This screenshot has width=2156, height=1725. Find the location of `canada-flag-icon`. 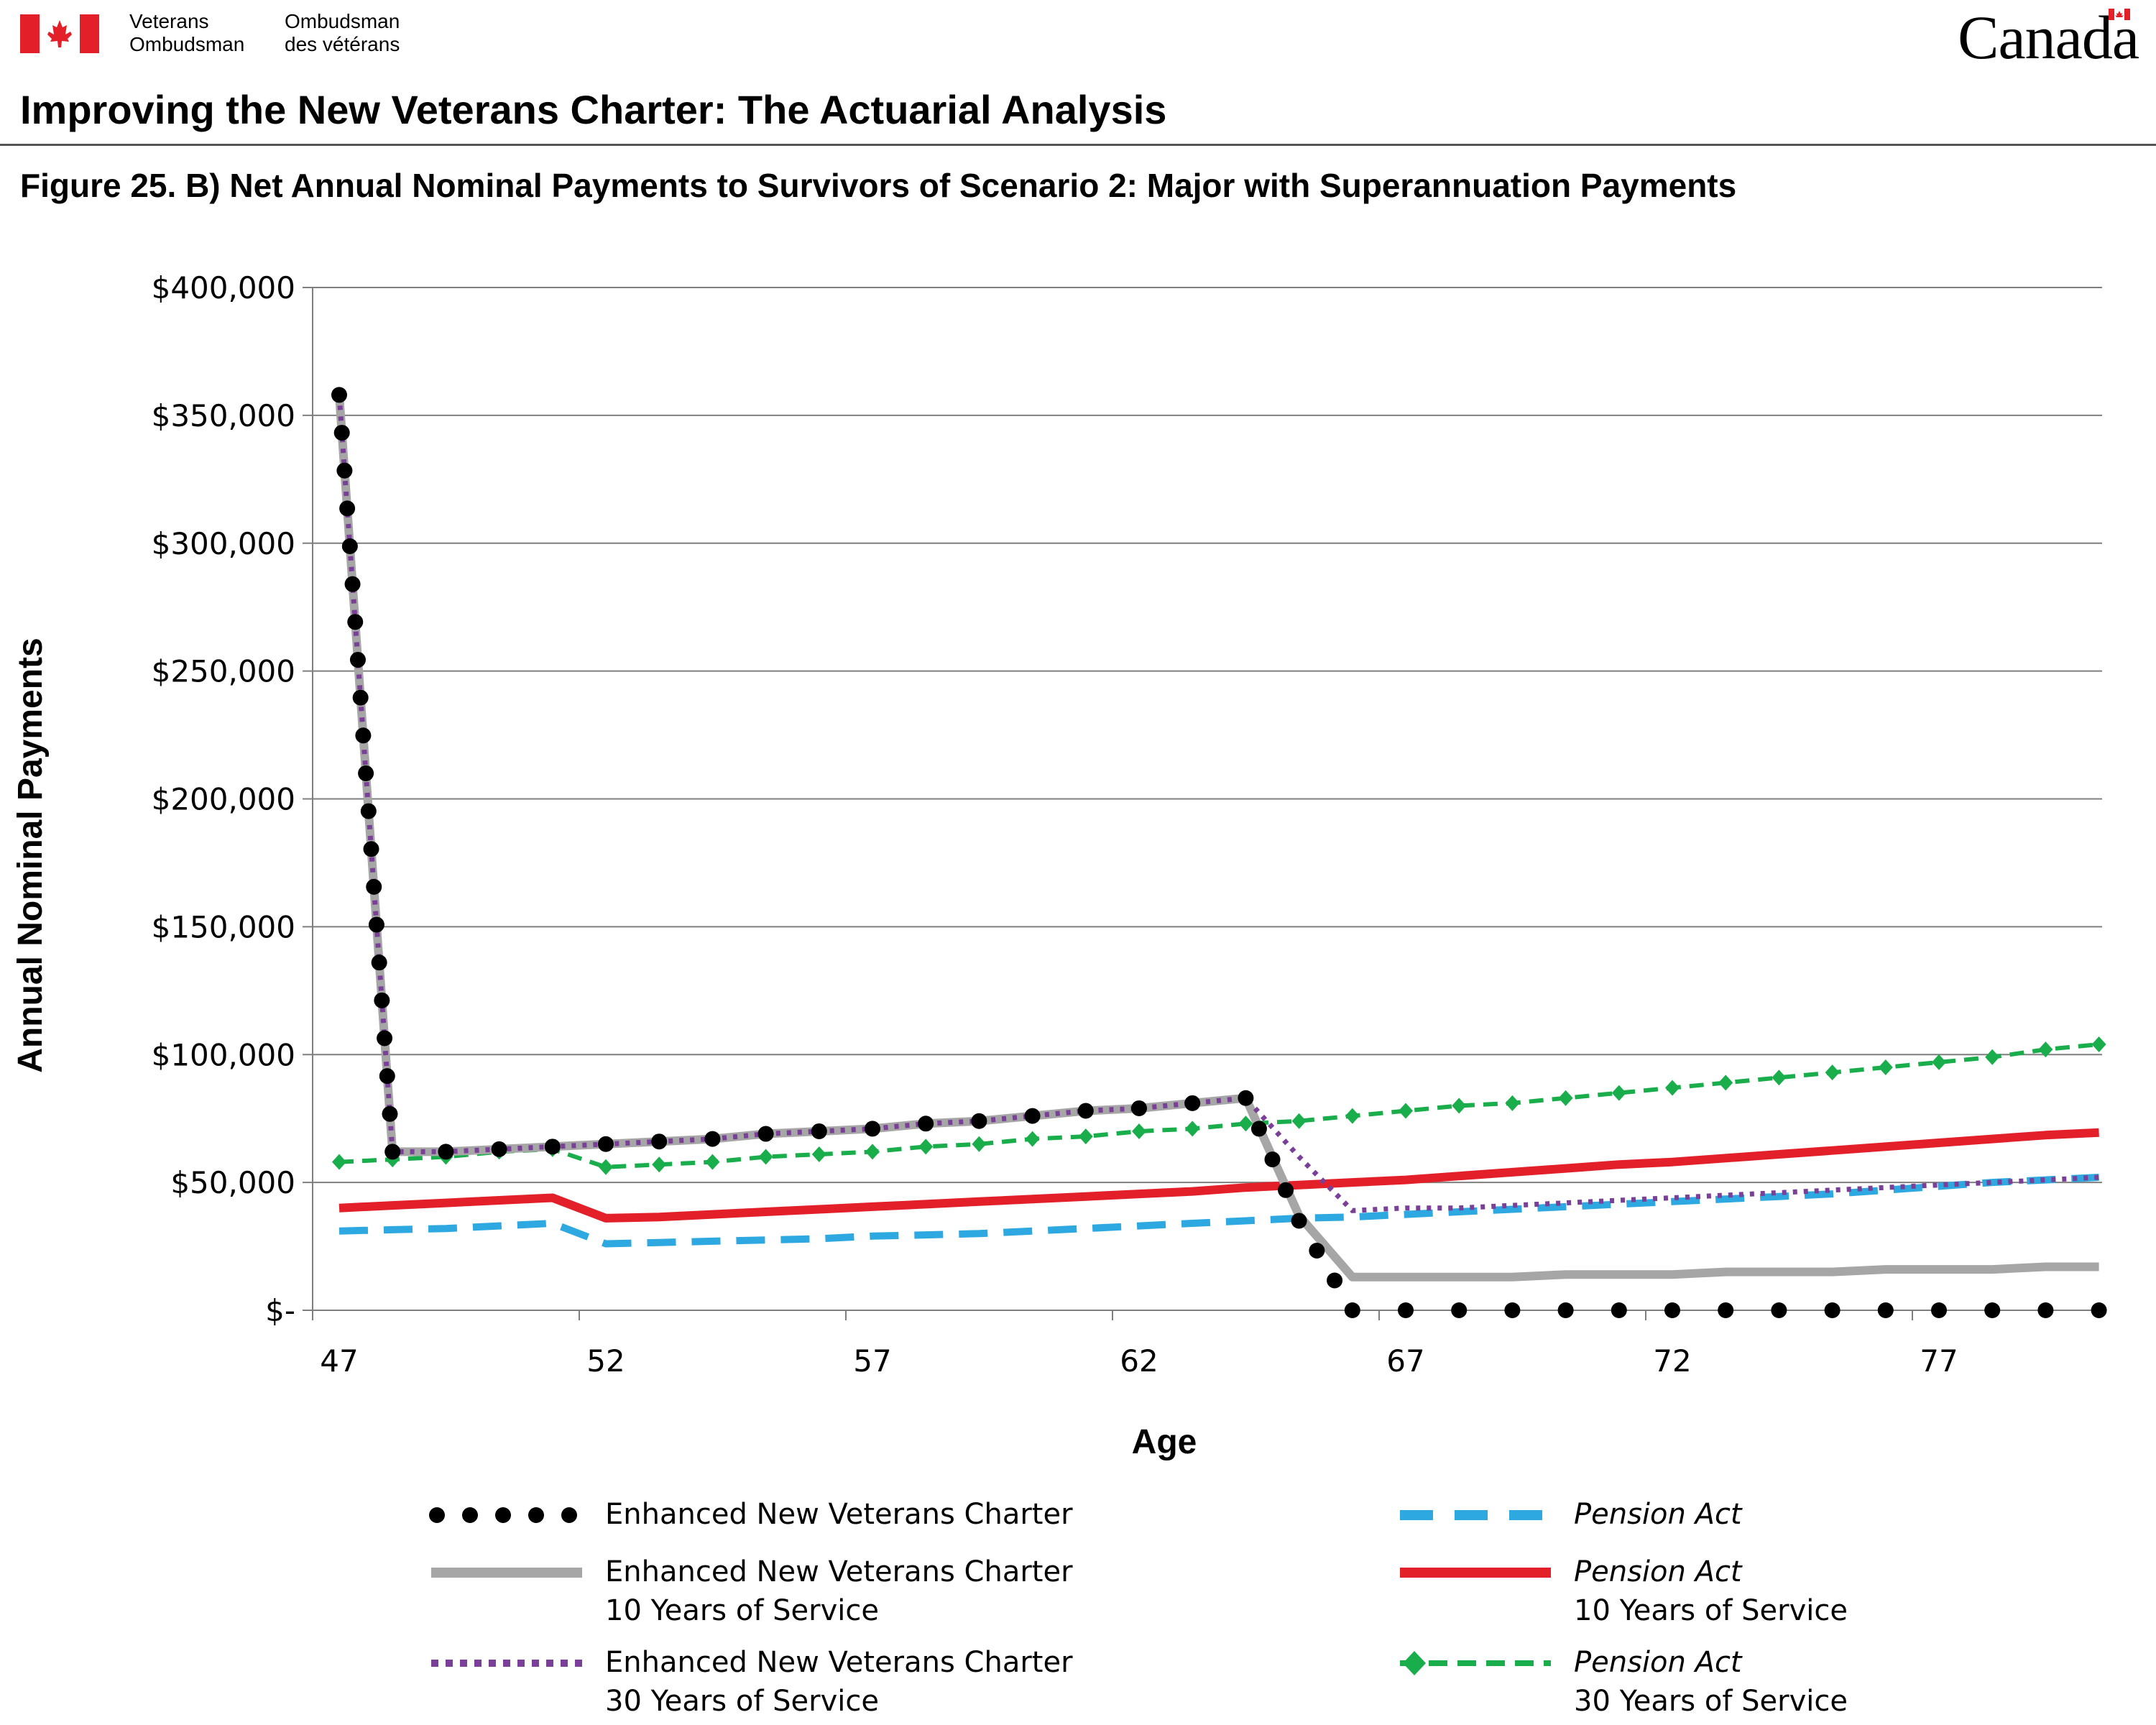

canada-flag-icon is located at coordinates (59, 33).